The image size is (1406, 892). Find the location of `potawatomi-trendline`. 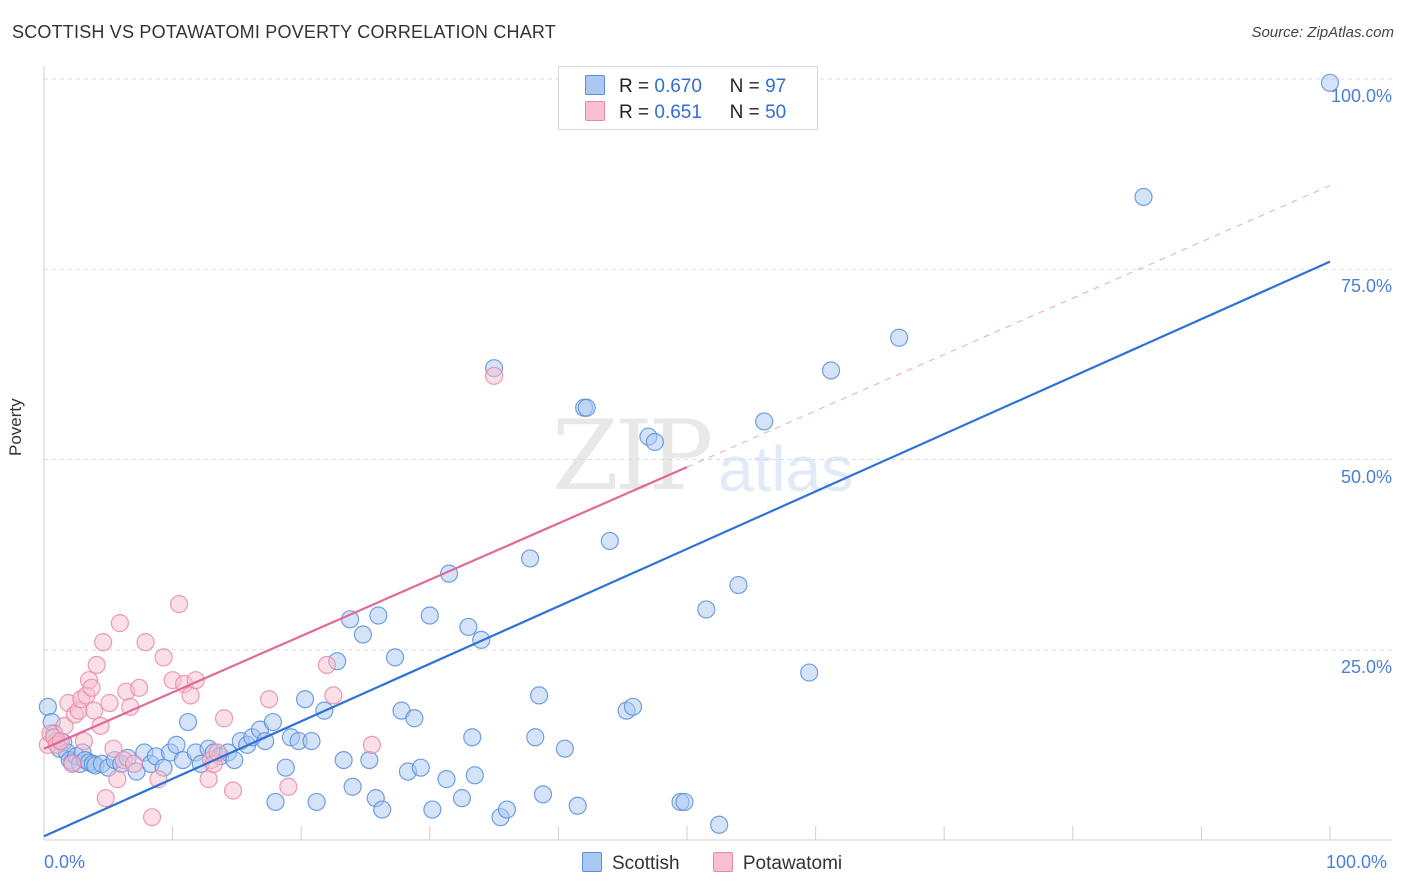

potawatomi-trendline is located at coordinates (365, 608).